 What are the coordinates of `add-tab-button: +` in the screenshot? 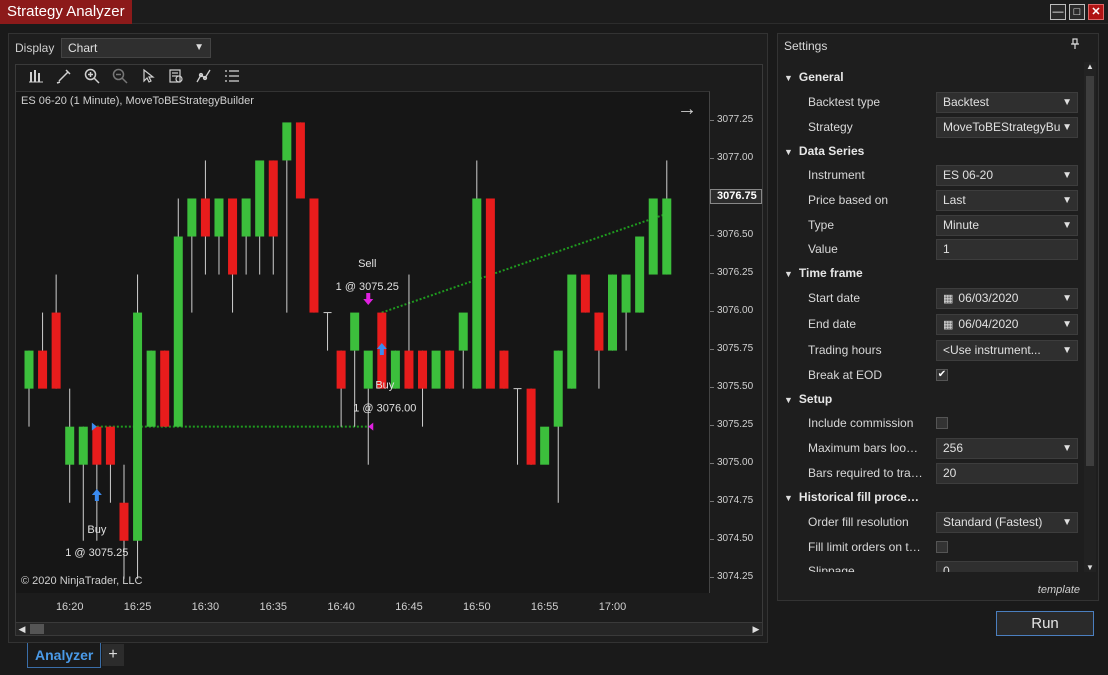 It's located at (113, 655).